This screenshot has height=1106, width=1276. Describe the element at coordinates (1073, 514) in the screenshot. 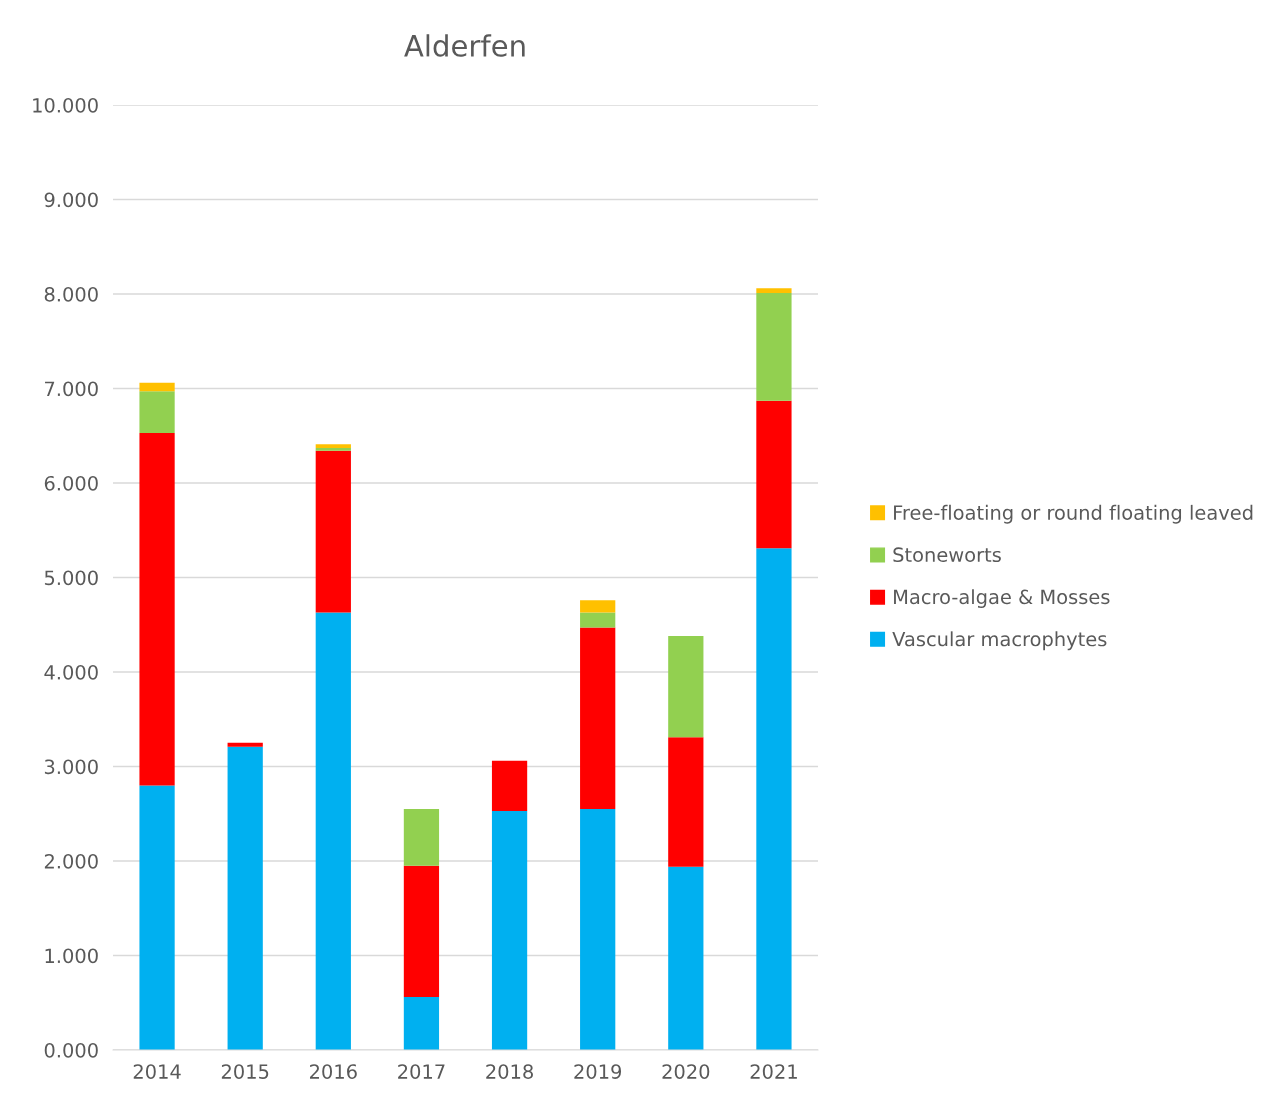

I see `legend-label: Free-floating or round floating leaved` at that location.